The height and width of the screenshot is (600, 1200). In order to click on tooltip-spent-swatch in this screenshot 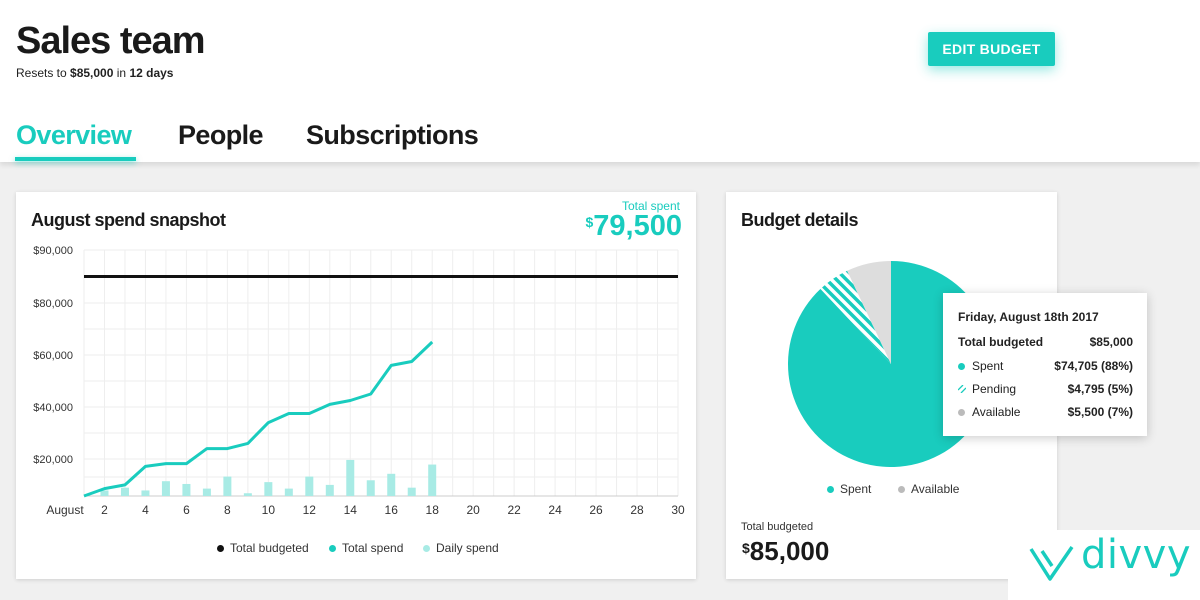, I will do `click(961, 366)`.